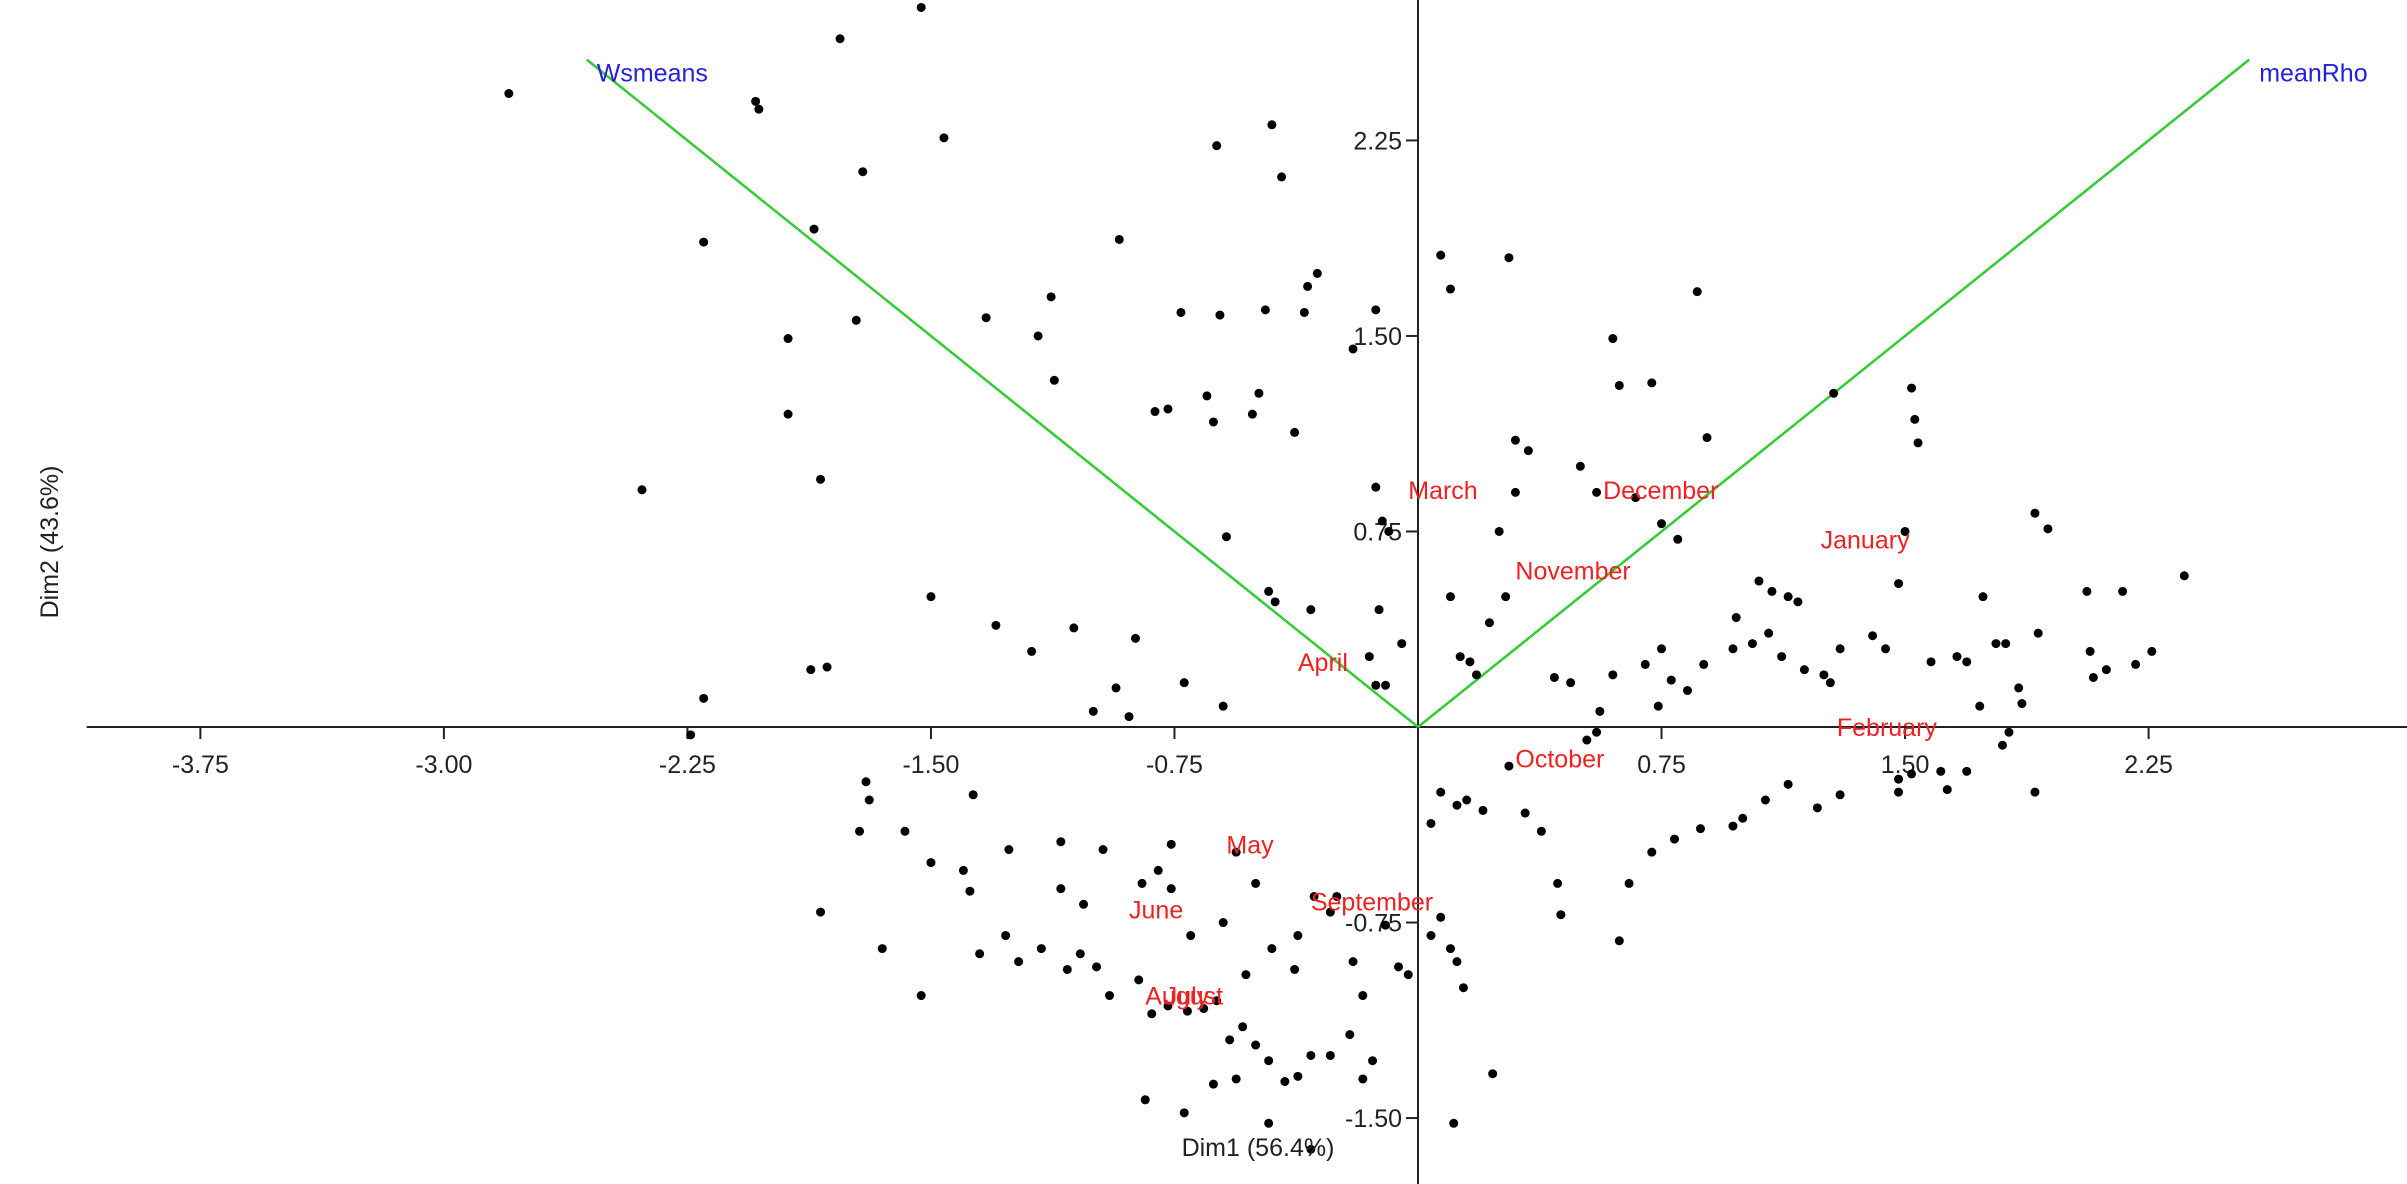 This screenshot has height=1184, width=2407. What do you see at coordinates (1323, 663) in the screenshot?
I see `month-label-april: April` at bounding box center [1323, 663].